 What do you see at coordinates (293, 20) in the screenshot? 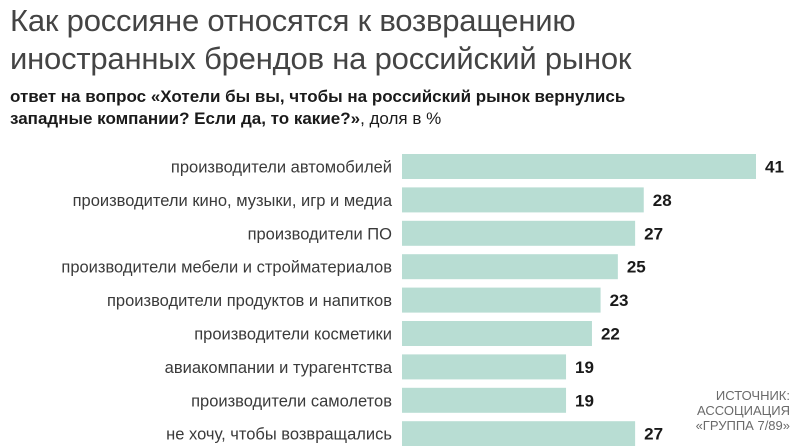
I see `chart-title-line: Как россияне относятся к возвращению` at bounding box center [293, 20].